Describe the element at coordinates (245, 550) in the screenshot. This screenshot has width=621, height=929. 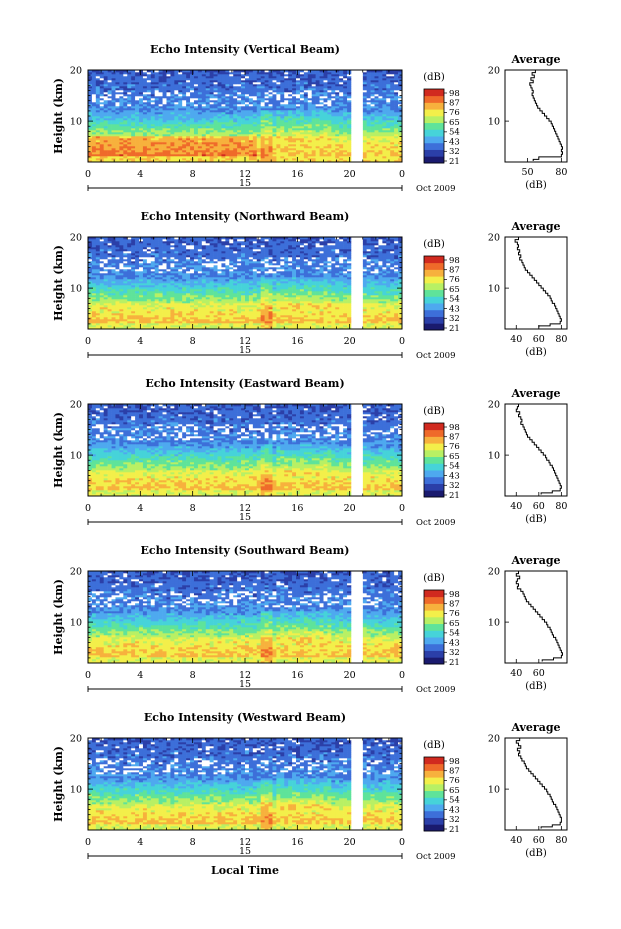
I see `panel-title: Echo Intensity (Southward Beam)` at that location.